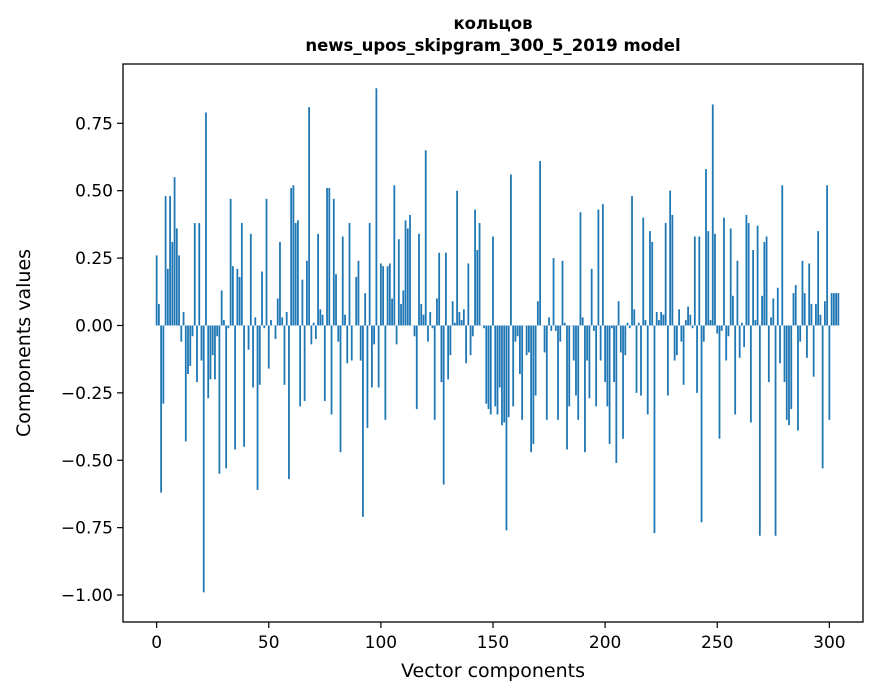  Describe the element at coordinates (87, 529) in the screenshot. I see `y-tick-label: −0.75` at that location.